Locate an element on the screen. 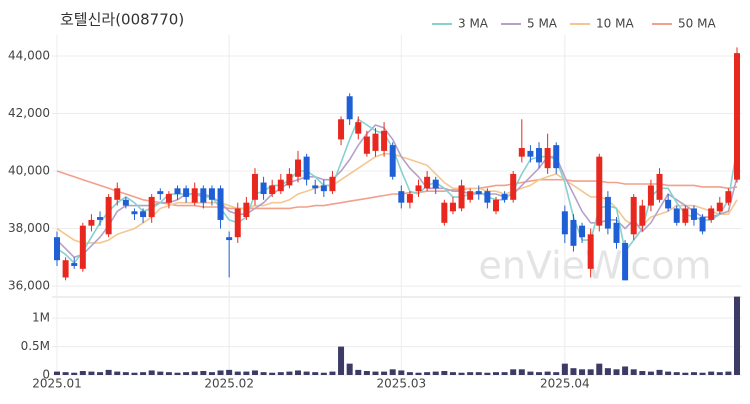  x-tick-label: 2025.03 is located at coordinates (401, 384).